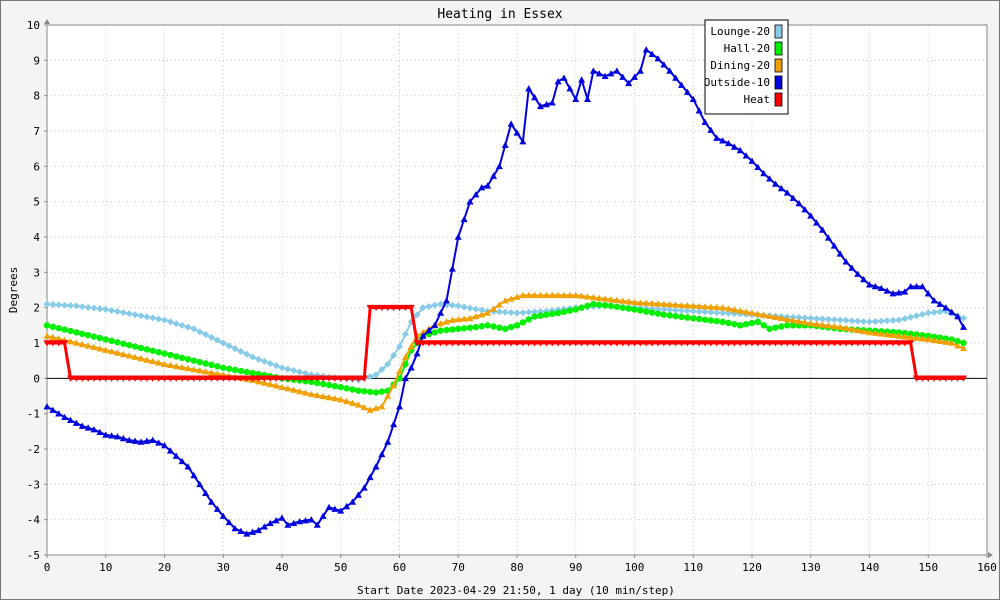 This screenshot has height=600, width=1000. What do you see at coordinates (737, 82) in the screenshot?
I see `legend-label: Outside-10` at bounding box center [737, 82].